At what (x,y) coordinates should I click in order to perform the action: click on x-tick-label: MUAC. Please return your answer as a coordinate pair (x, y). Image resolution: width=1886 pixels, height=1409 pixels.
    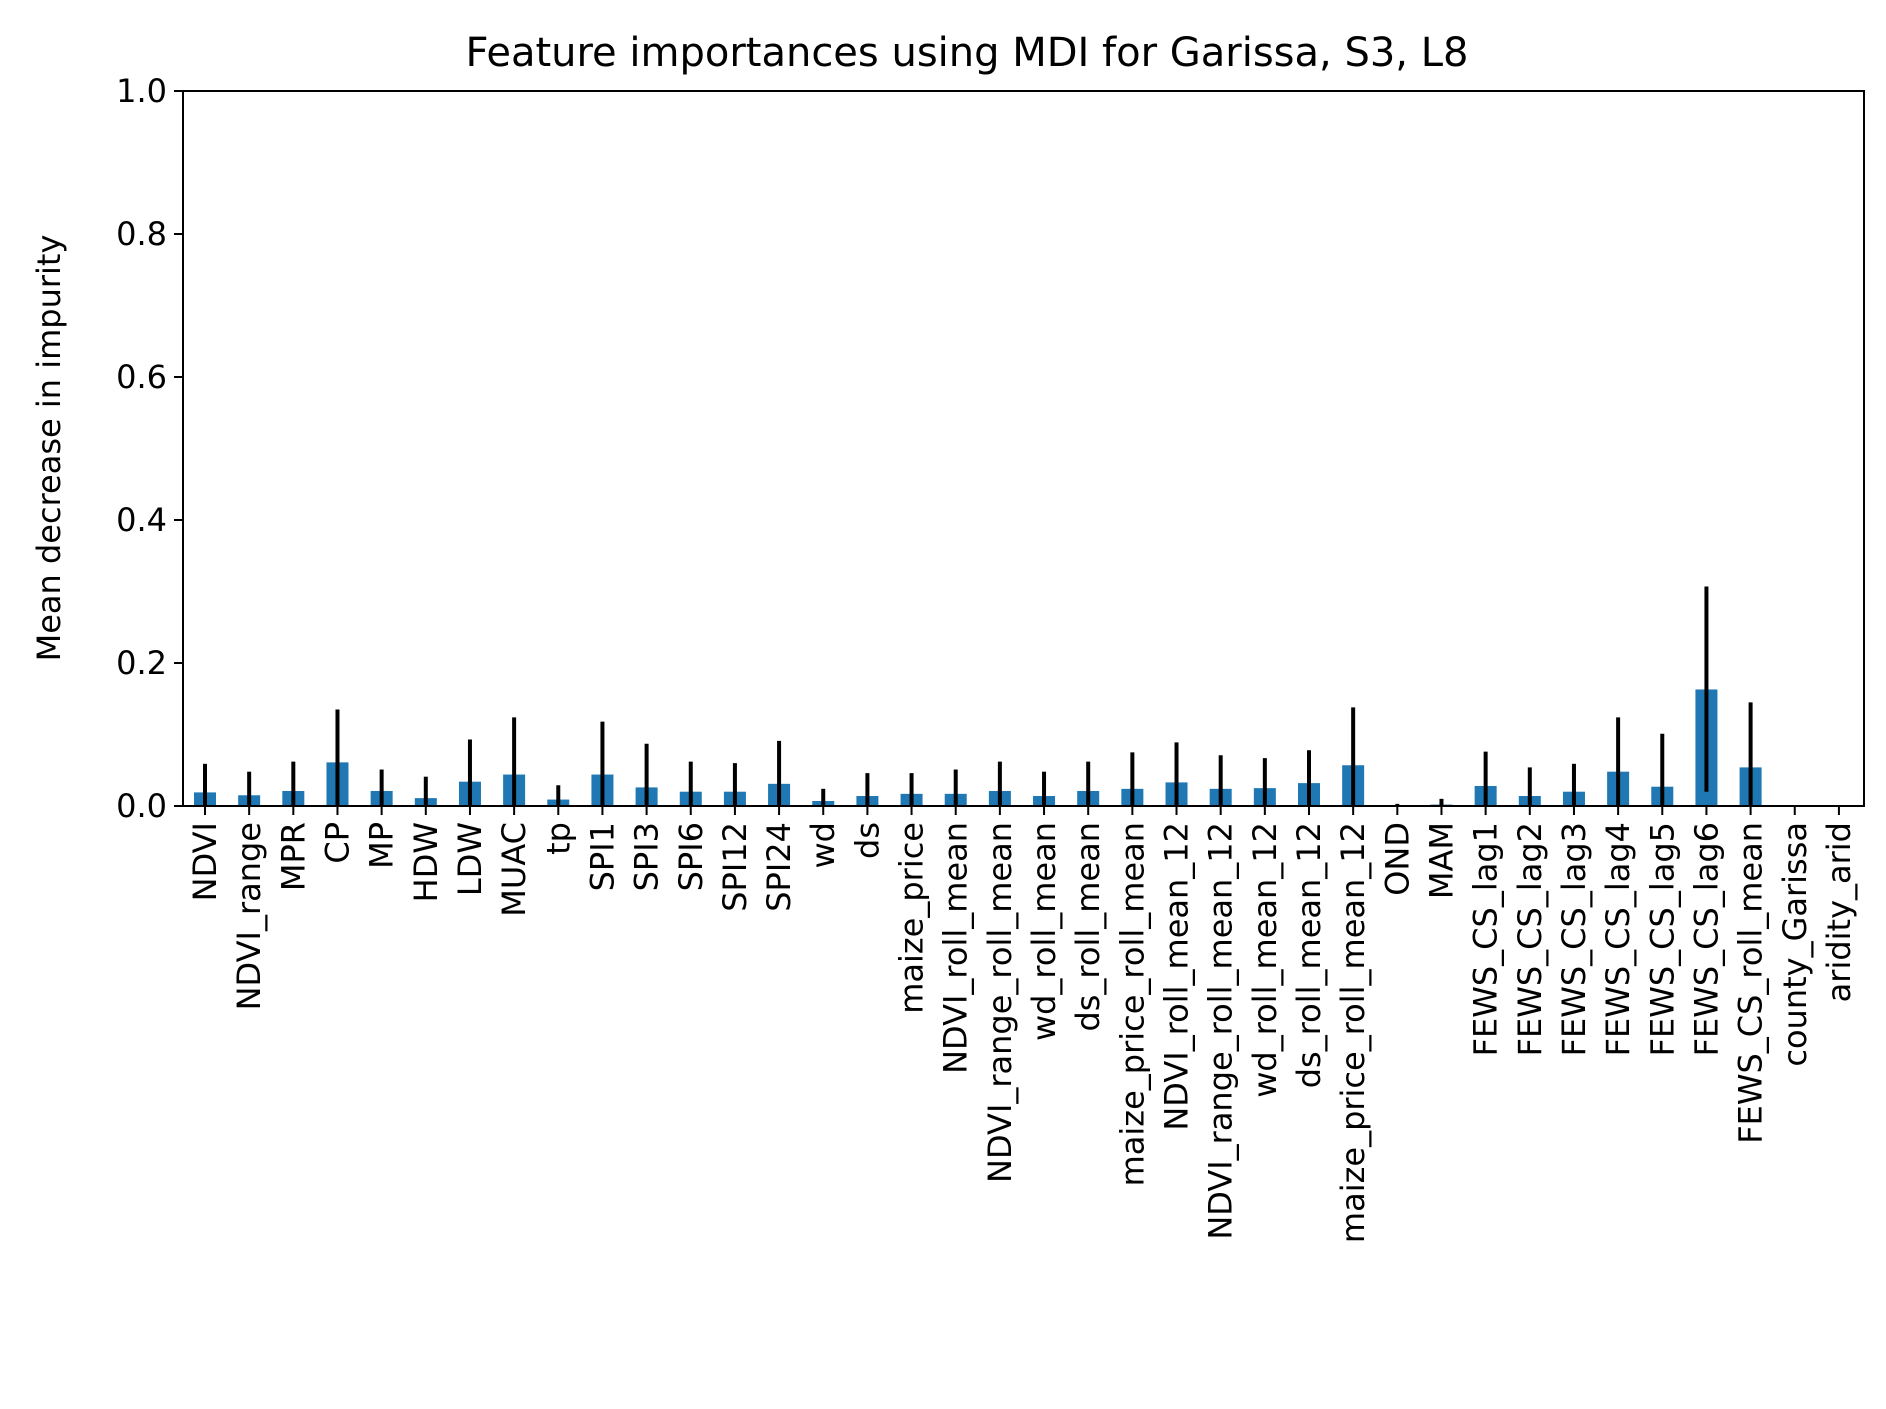
    Looking at the image, I should click on (514, 869).